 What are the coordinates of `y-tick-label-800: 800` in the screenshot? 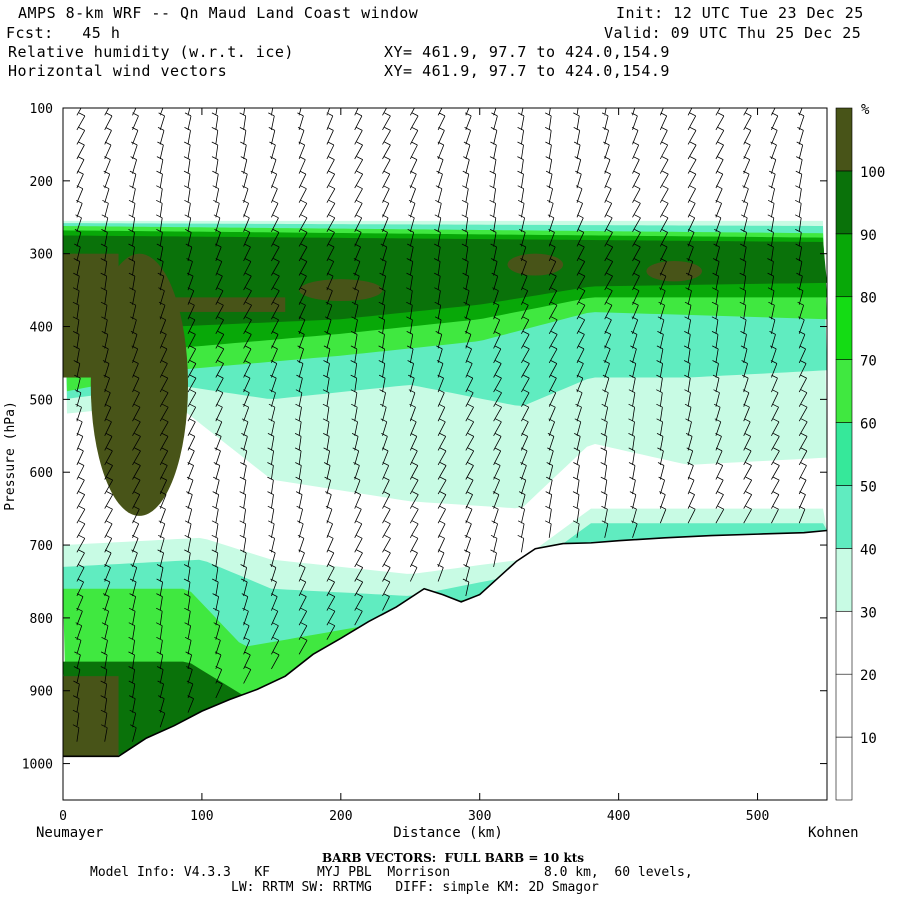 It's located at (41, 619).